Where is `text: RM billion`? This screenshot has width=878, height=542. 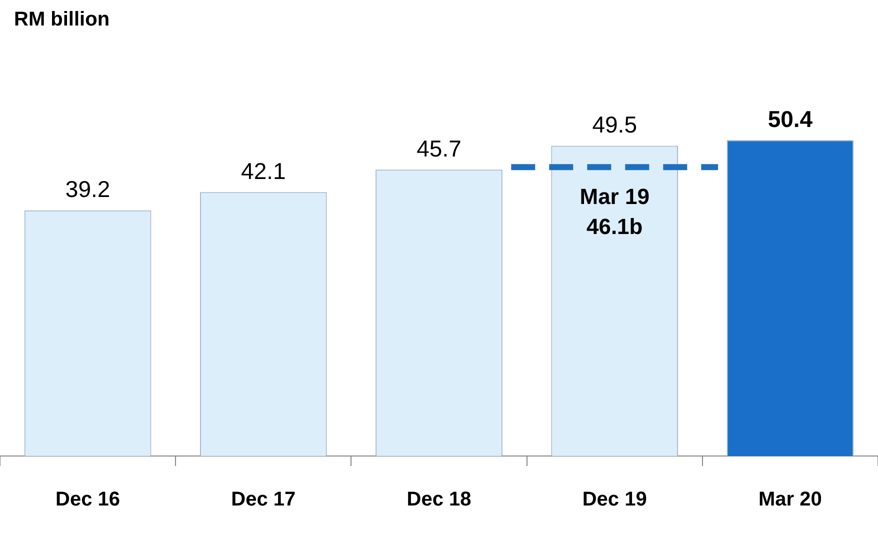
text: RM billion is located at coordinates (62, 19).